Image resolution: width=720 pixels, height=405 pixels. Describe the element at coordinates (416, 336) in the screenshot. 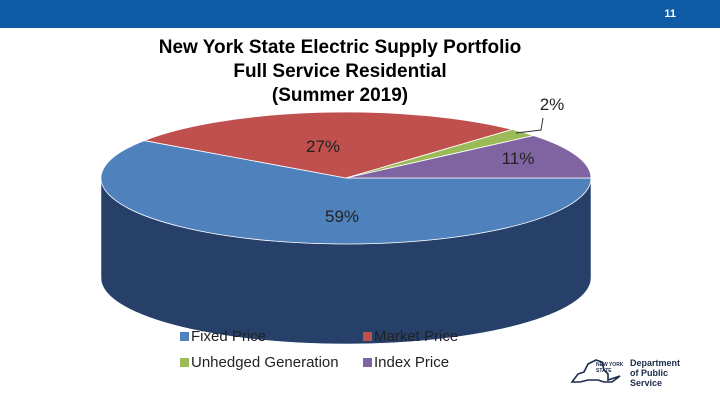

I see `legend-label: Market Price` at that location.